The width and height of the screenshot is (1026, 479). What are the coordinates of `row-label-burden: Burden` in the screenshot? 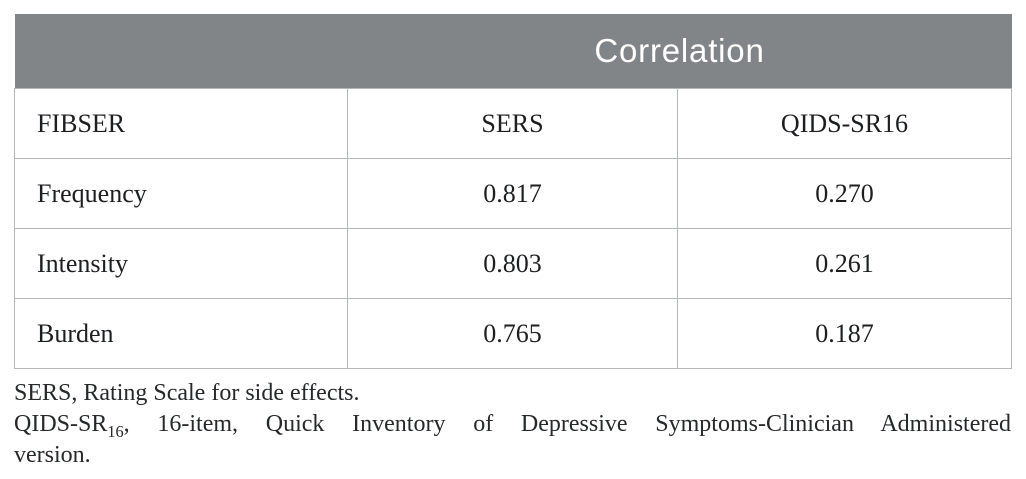 It's located at (181, 333).